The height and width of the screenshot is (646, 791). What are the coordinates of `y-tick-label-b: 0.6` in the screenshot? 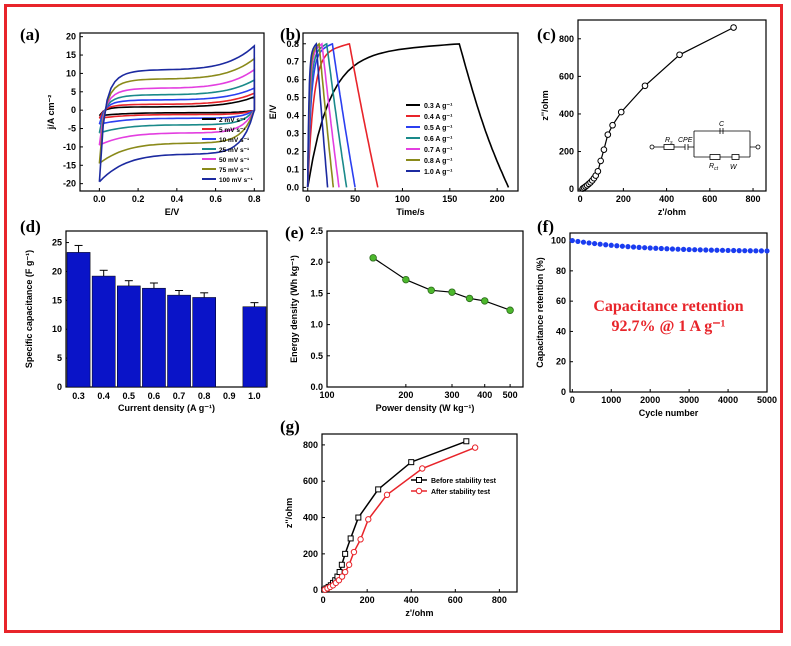 It's located at (292, 80).